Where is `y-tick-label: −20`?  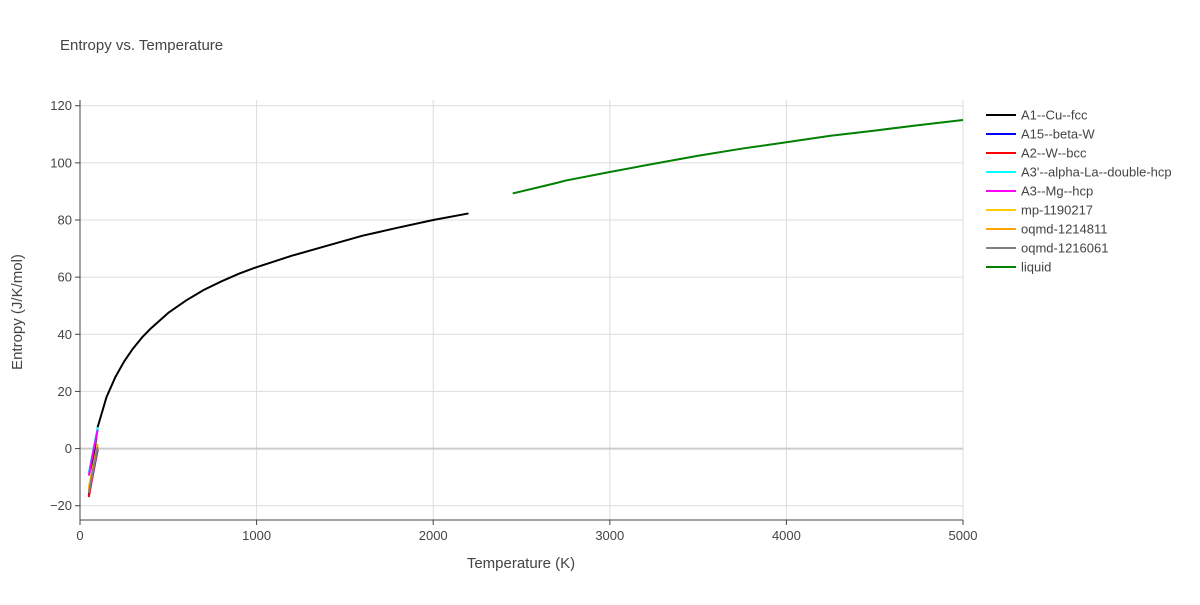
y-tick-label: −20 is located at coordinates (61, 505).